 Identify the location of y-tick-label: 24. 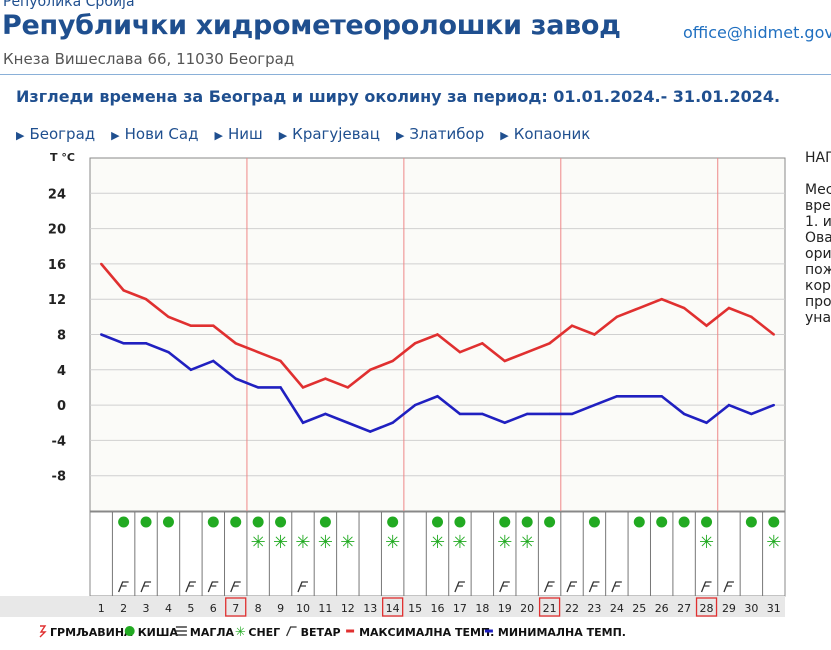
(57, 194).